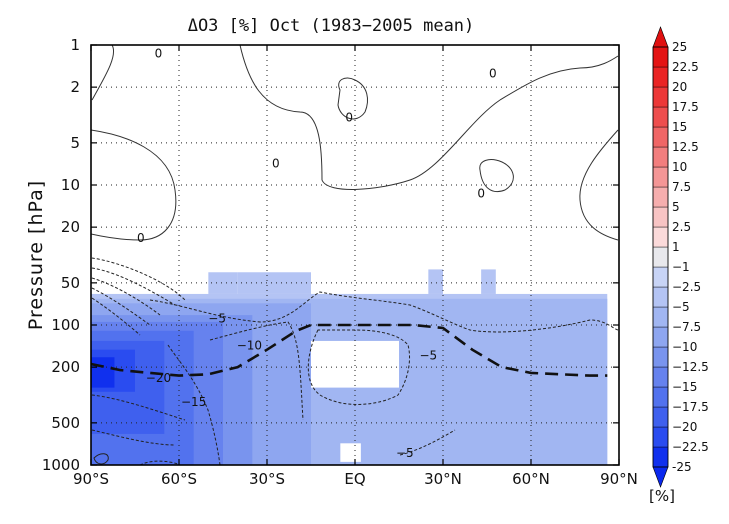  What do you see at coordinates (660, 477) in the screenshot?
I see `colorbar-under-arrow` at bounding box center [660, 477].